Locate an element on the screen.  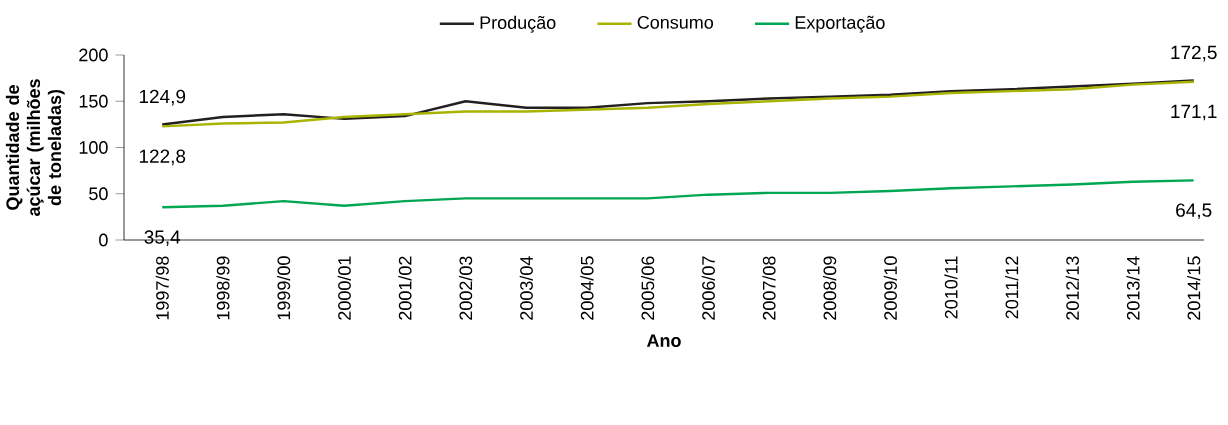
y-axis-title: Quantidade de açúcar (milhões de toneladas) is located at coordinates (35, 147).